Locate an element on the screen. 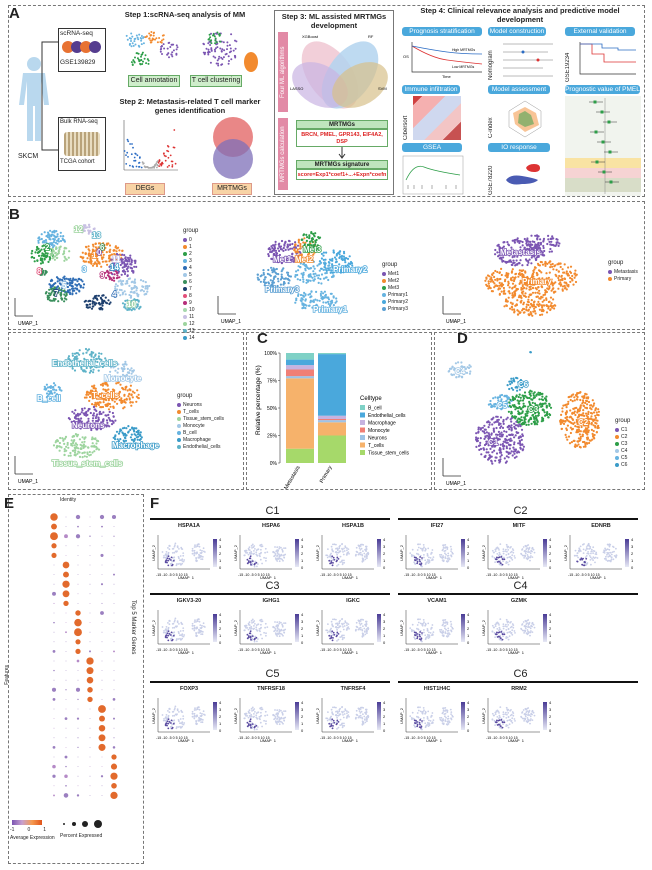  cibersort-label: Cibersort is located at coordinates (406, 127).